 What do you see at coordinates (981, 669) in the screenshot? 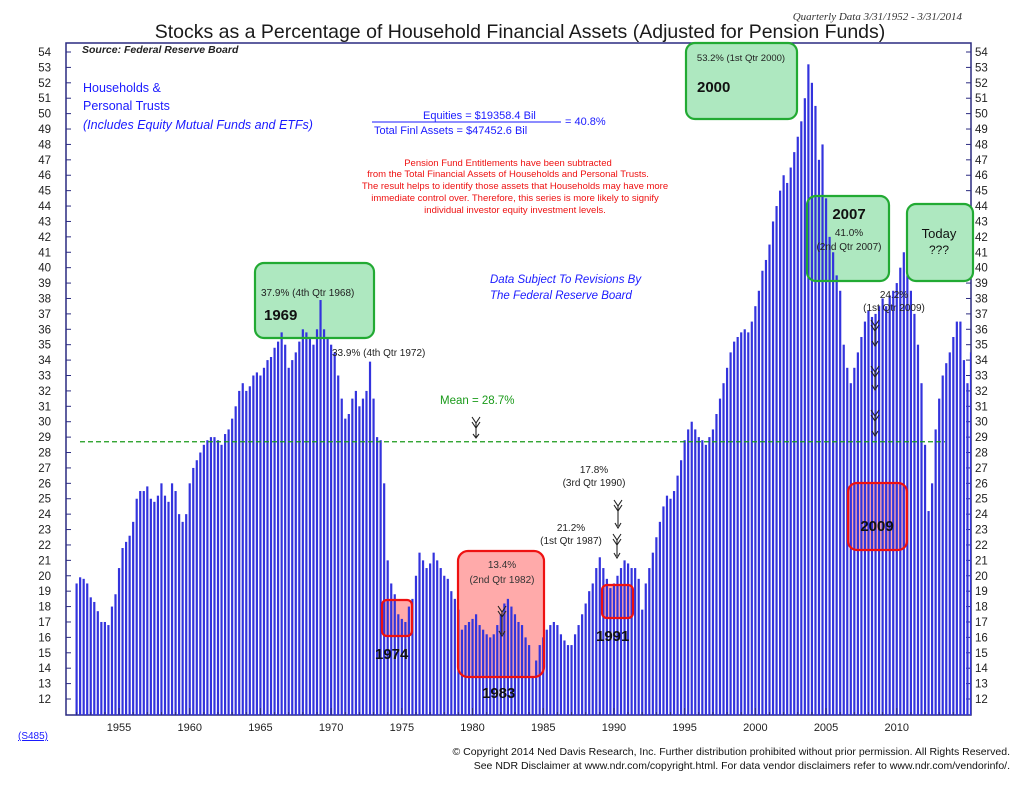
I see `y-tick-label-right: 14` at bounding box center [981, 669].